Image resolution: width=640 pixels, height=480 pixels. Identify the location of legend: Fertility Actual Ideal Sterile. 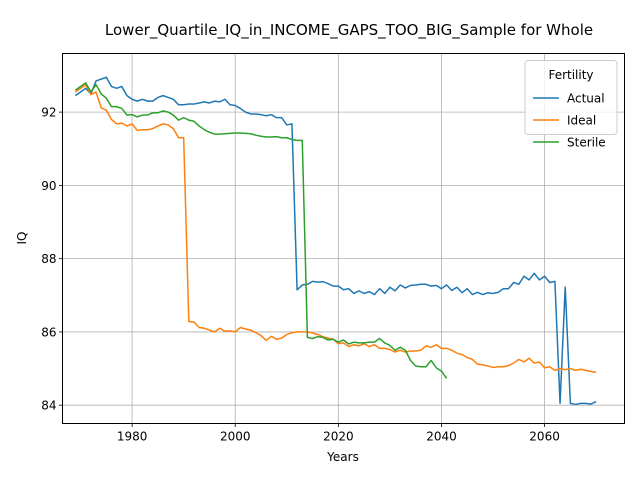
(571, 105).